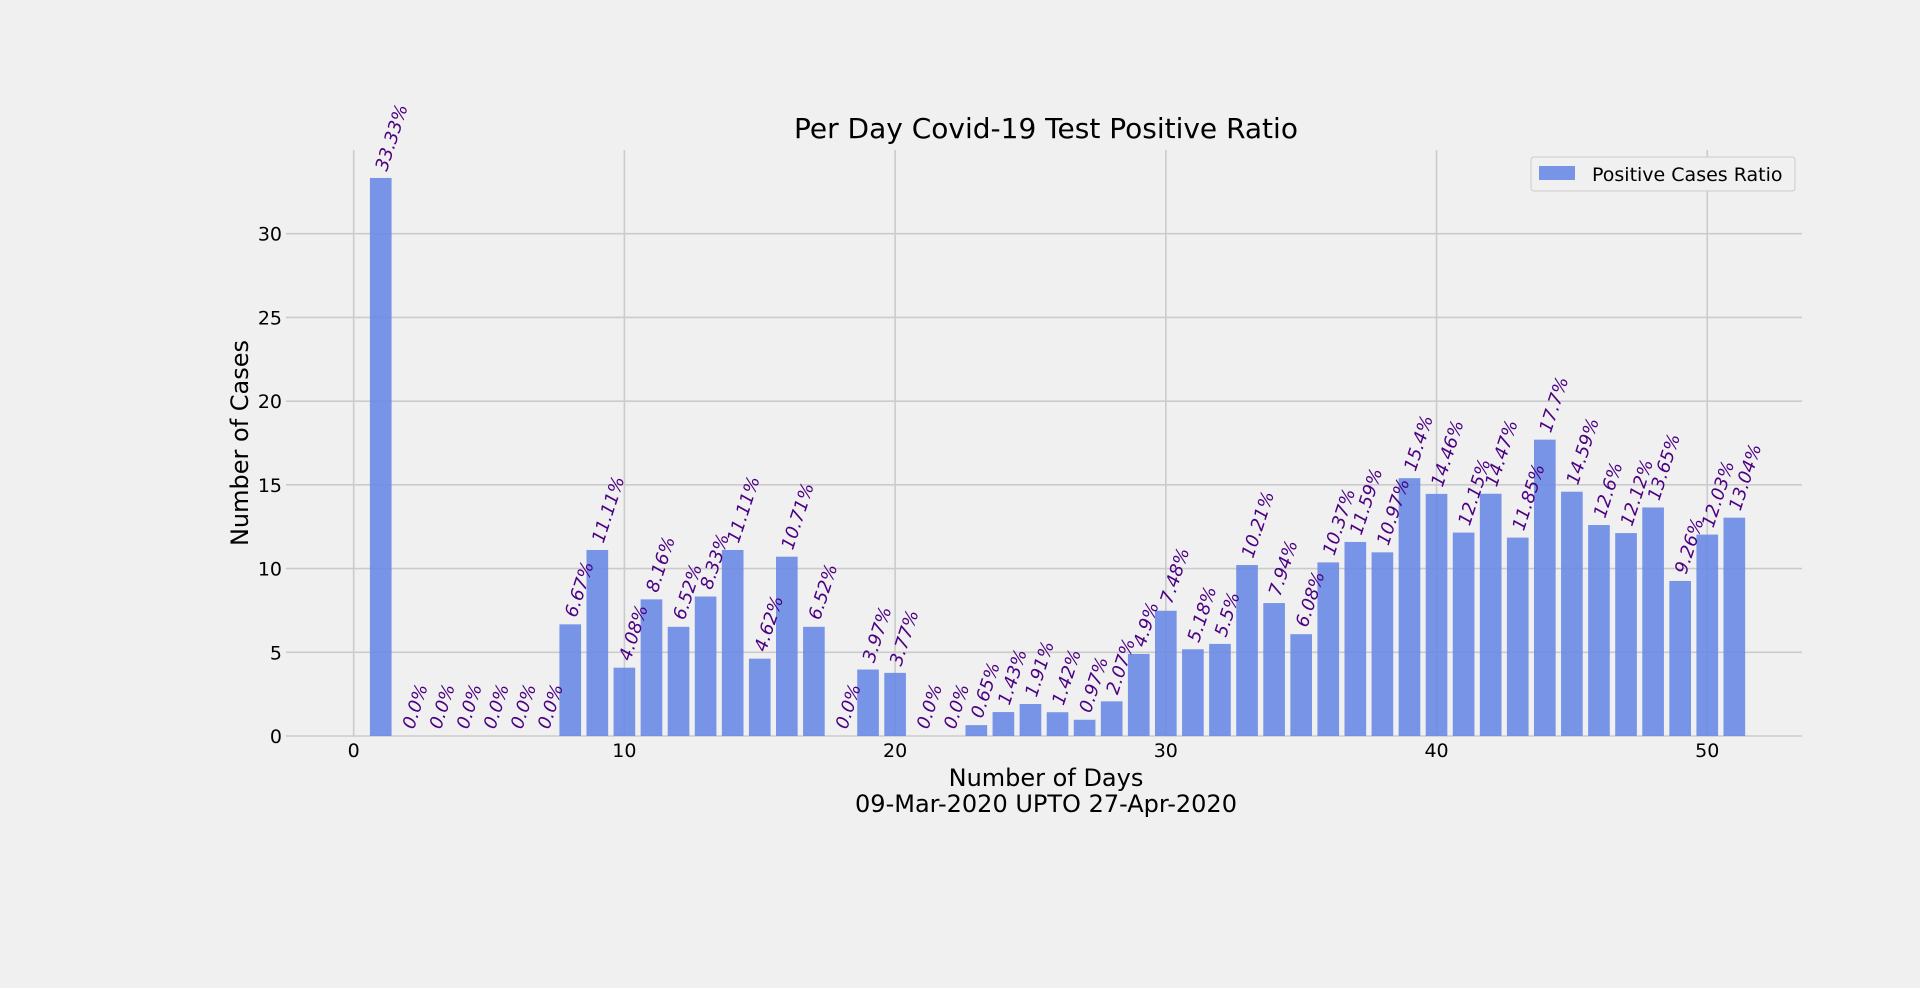 The width and height of the screenshot is (1920, 988). What do you see at coordinates (1166, 751) in the screenshot?
I see `x-tick-label: 30` at bounding box center [1166, 751].